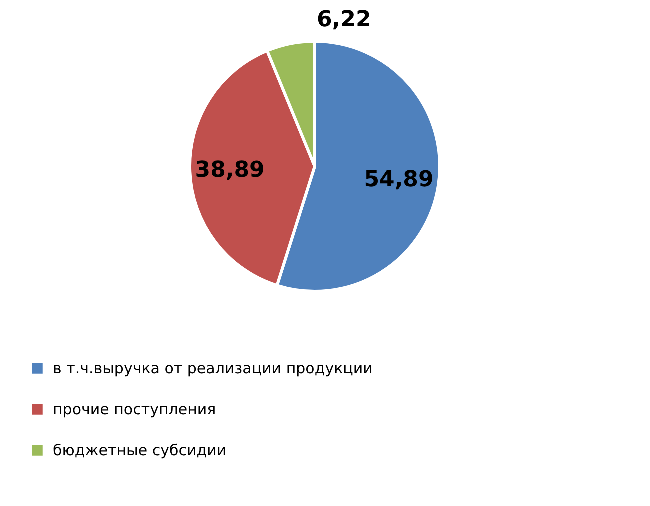 The width and height of the screenshot is (650, 506). I want to click on data-label: 38,89, so click(230, 171).